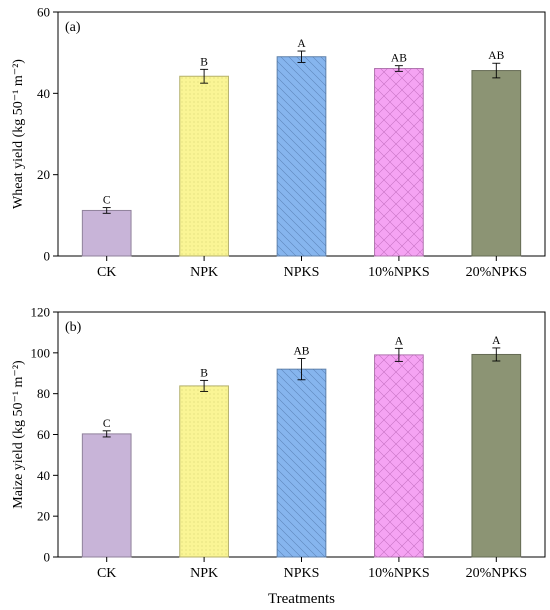 This screenshot has height=610, width=550. What do you see at coordinates (41, 352) in the screenshot?
I see `y-tick-label: 100` at bounding box center [41, 352].